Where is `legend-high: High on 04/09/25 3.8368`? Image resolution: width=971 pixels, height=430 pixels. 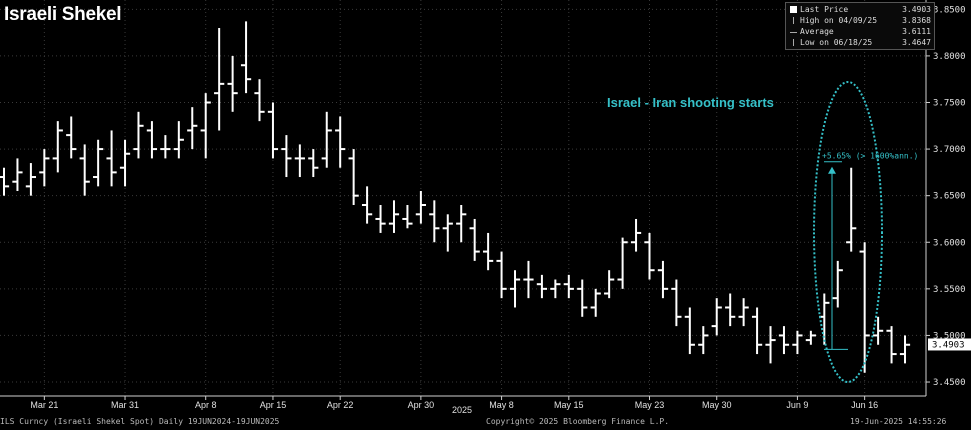 legend-high: High on 04/09/25 3.8368 is located at coordinates (860, 21).